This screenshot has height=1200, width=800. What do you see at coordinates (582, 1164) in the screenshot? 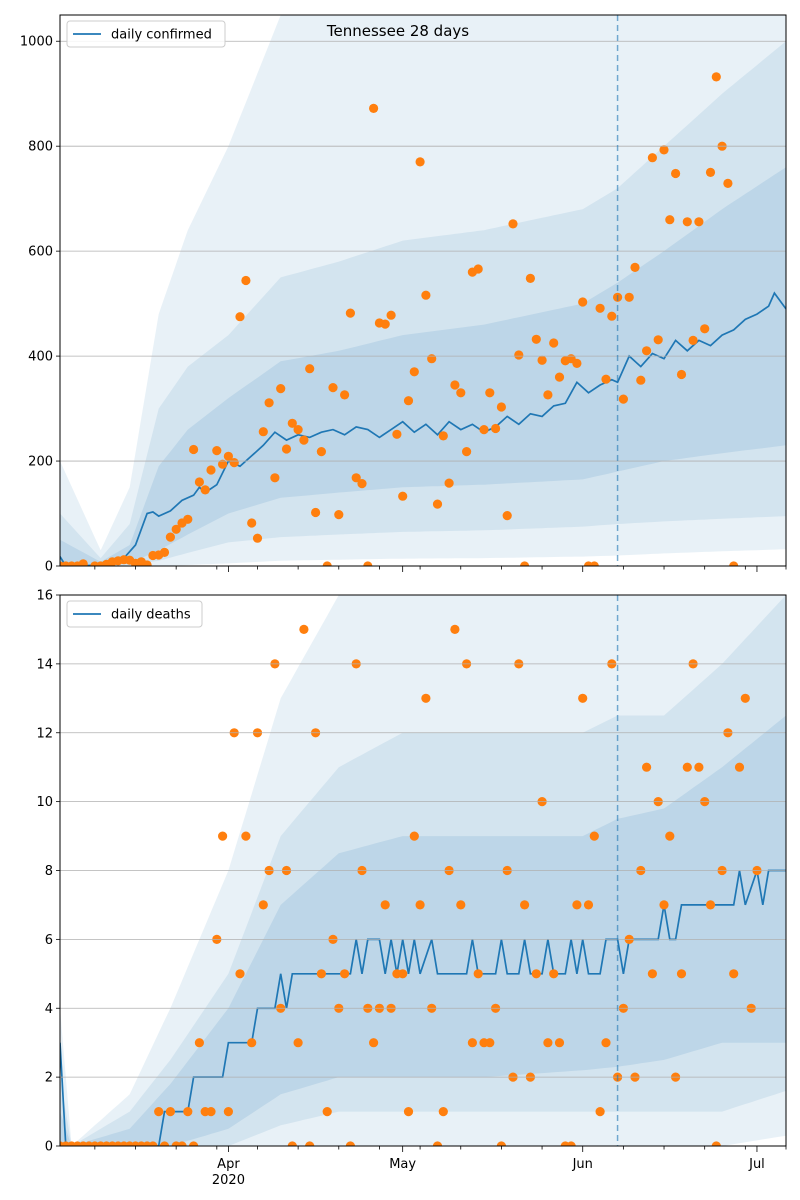
I see `x-tick-label: Jun` at bounding box center [582, 1164].